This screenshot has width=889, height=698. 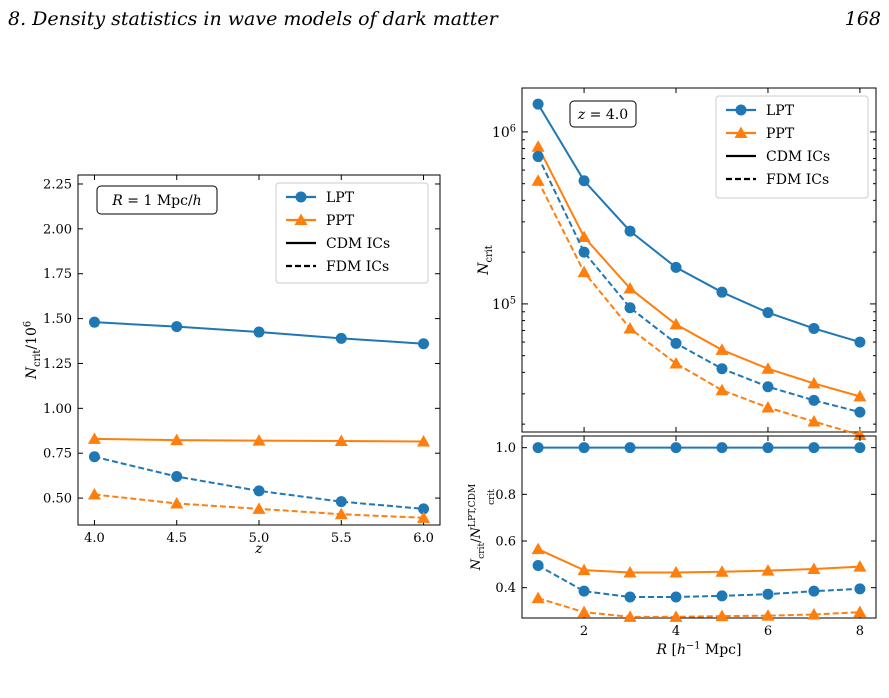 I want to click on y-tick-label: 0.75, so click(x=57, y=454).